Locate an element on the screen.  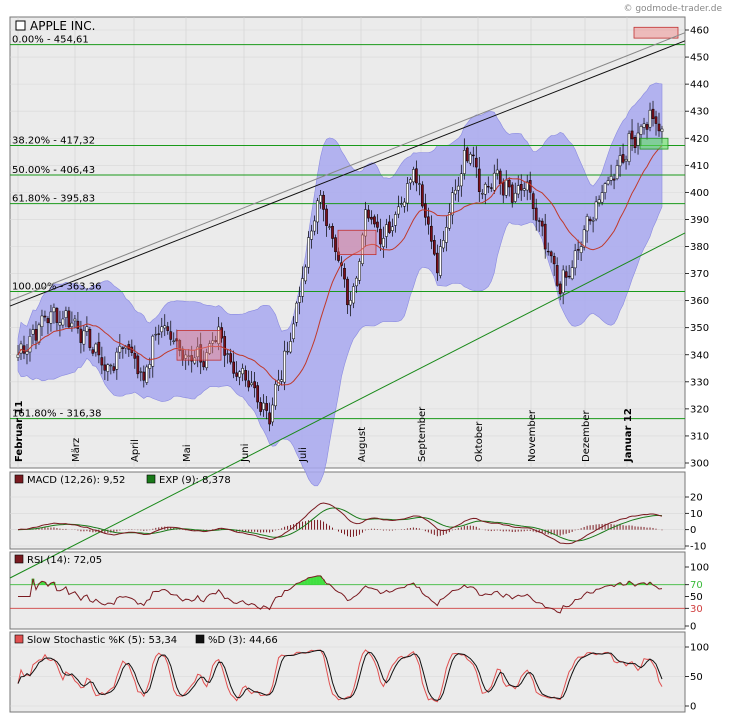
price-tick-label: 300 is located at coordinates (699, 464).